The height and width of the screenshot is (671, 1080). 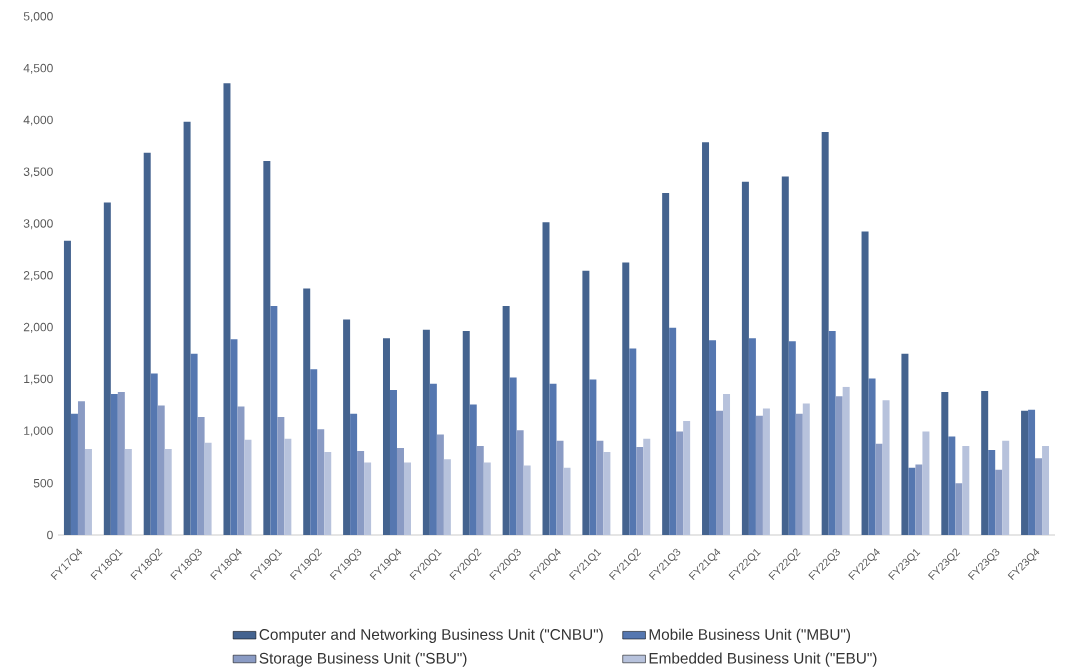 What do you see at coordinates (38, 224) in the screenshot?
I see `y-tick-label: 3,000` at bounding box center [38, 224].